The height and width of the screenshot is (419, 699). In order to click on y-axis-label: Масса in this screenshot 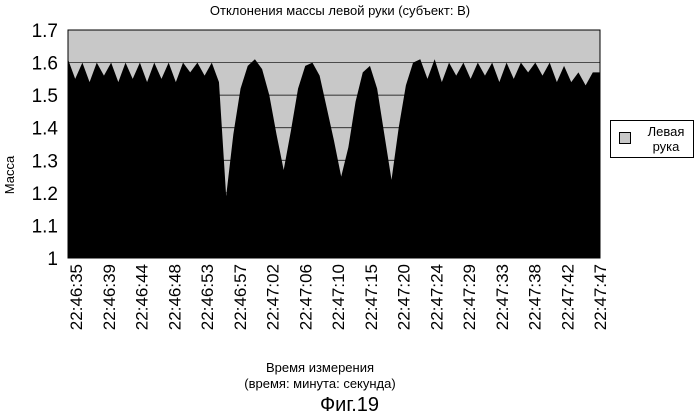, I will do `click(9, 174)`.